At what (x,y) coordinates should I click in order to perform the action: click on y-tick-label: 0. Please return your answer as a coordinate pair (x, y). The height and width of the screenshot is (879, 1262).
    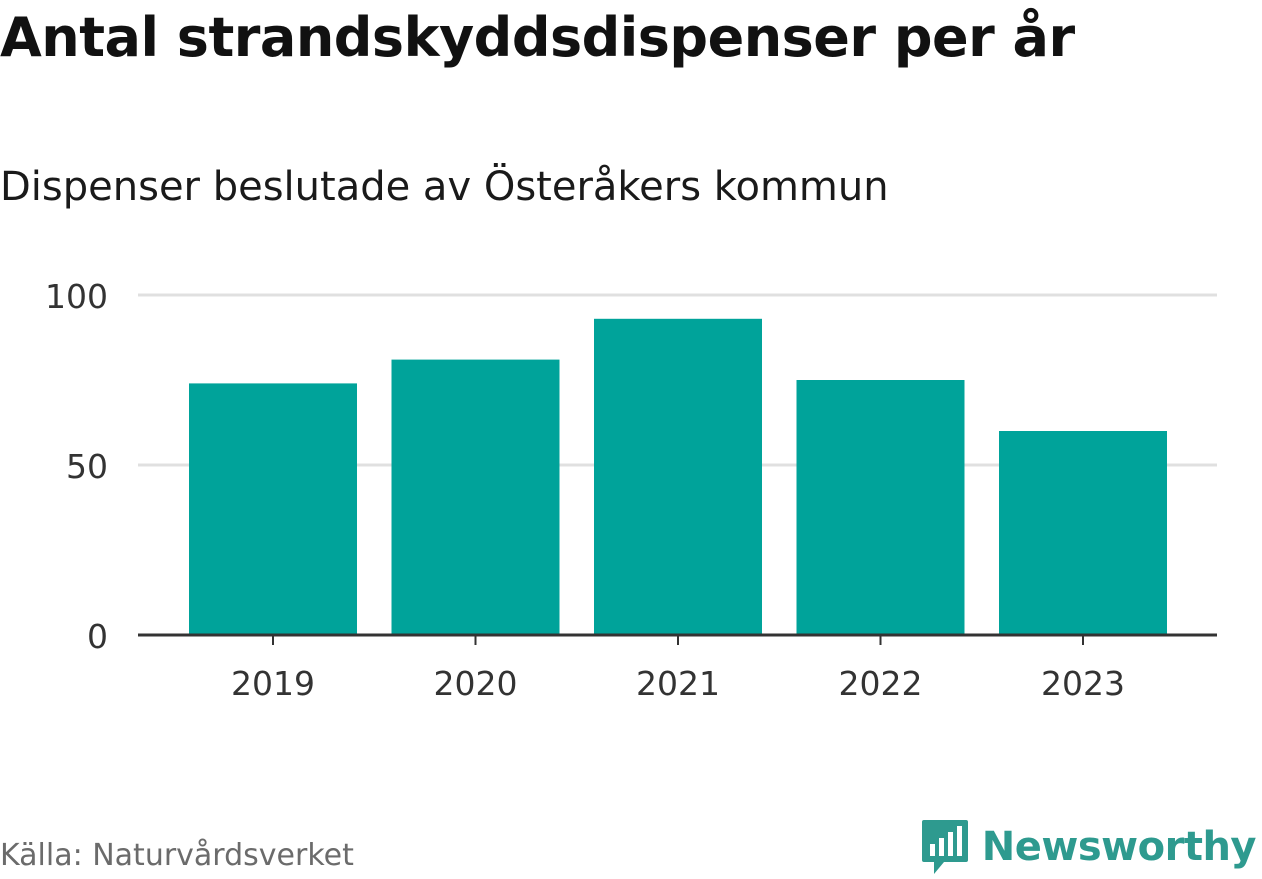
    Looking at the image, I should click on (97, 636).